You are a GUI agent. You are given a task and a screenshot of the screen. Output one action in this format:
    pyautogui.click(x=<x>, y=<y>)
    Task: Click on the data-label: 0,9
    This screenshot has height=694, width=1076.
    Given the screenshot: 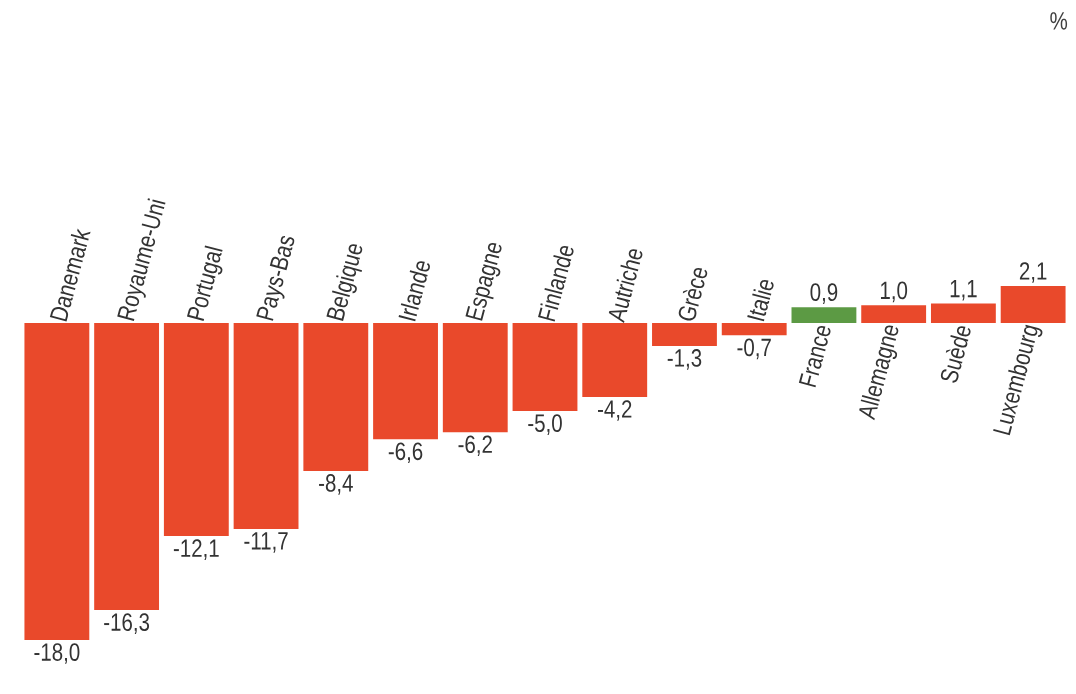 What is the action you would take?
    pyautogui.click(x=824, y=293)
    